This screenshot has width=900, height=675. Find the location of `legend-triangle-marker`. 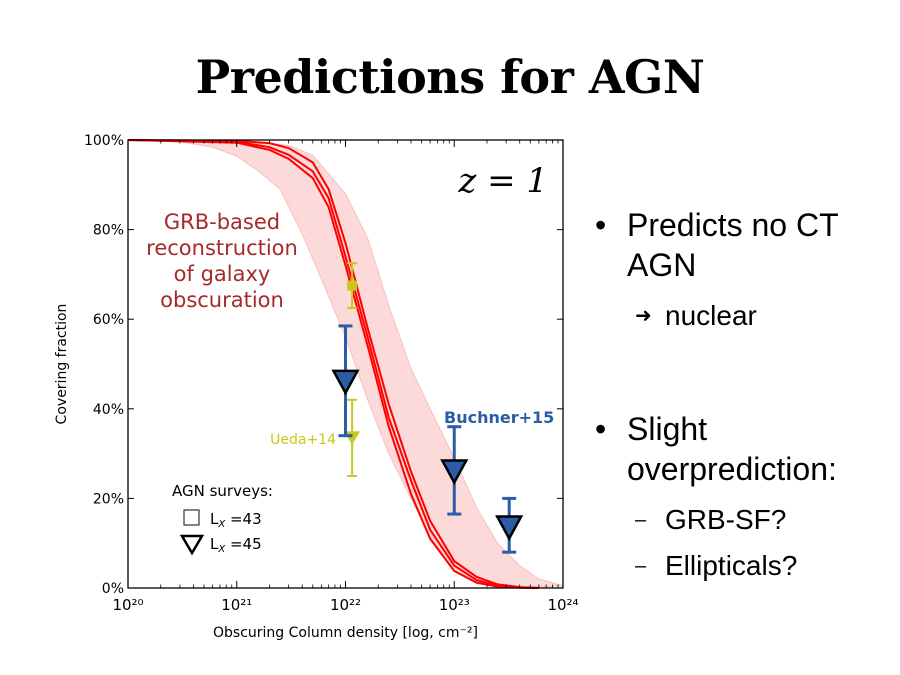

legend-triangle-marker is located at coordinates (192, 545).